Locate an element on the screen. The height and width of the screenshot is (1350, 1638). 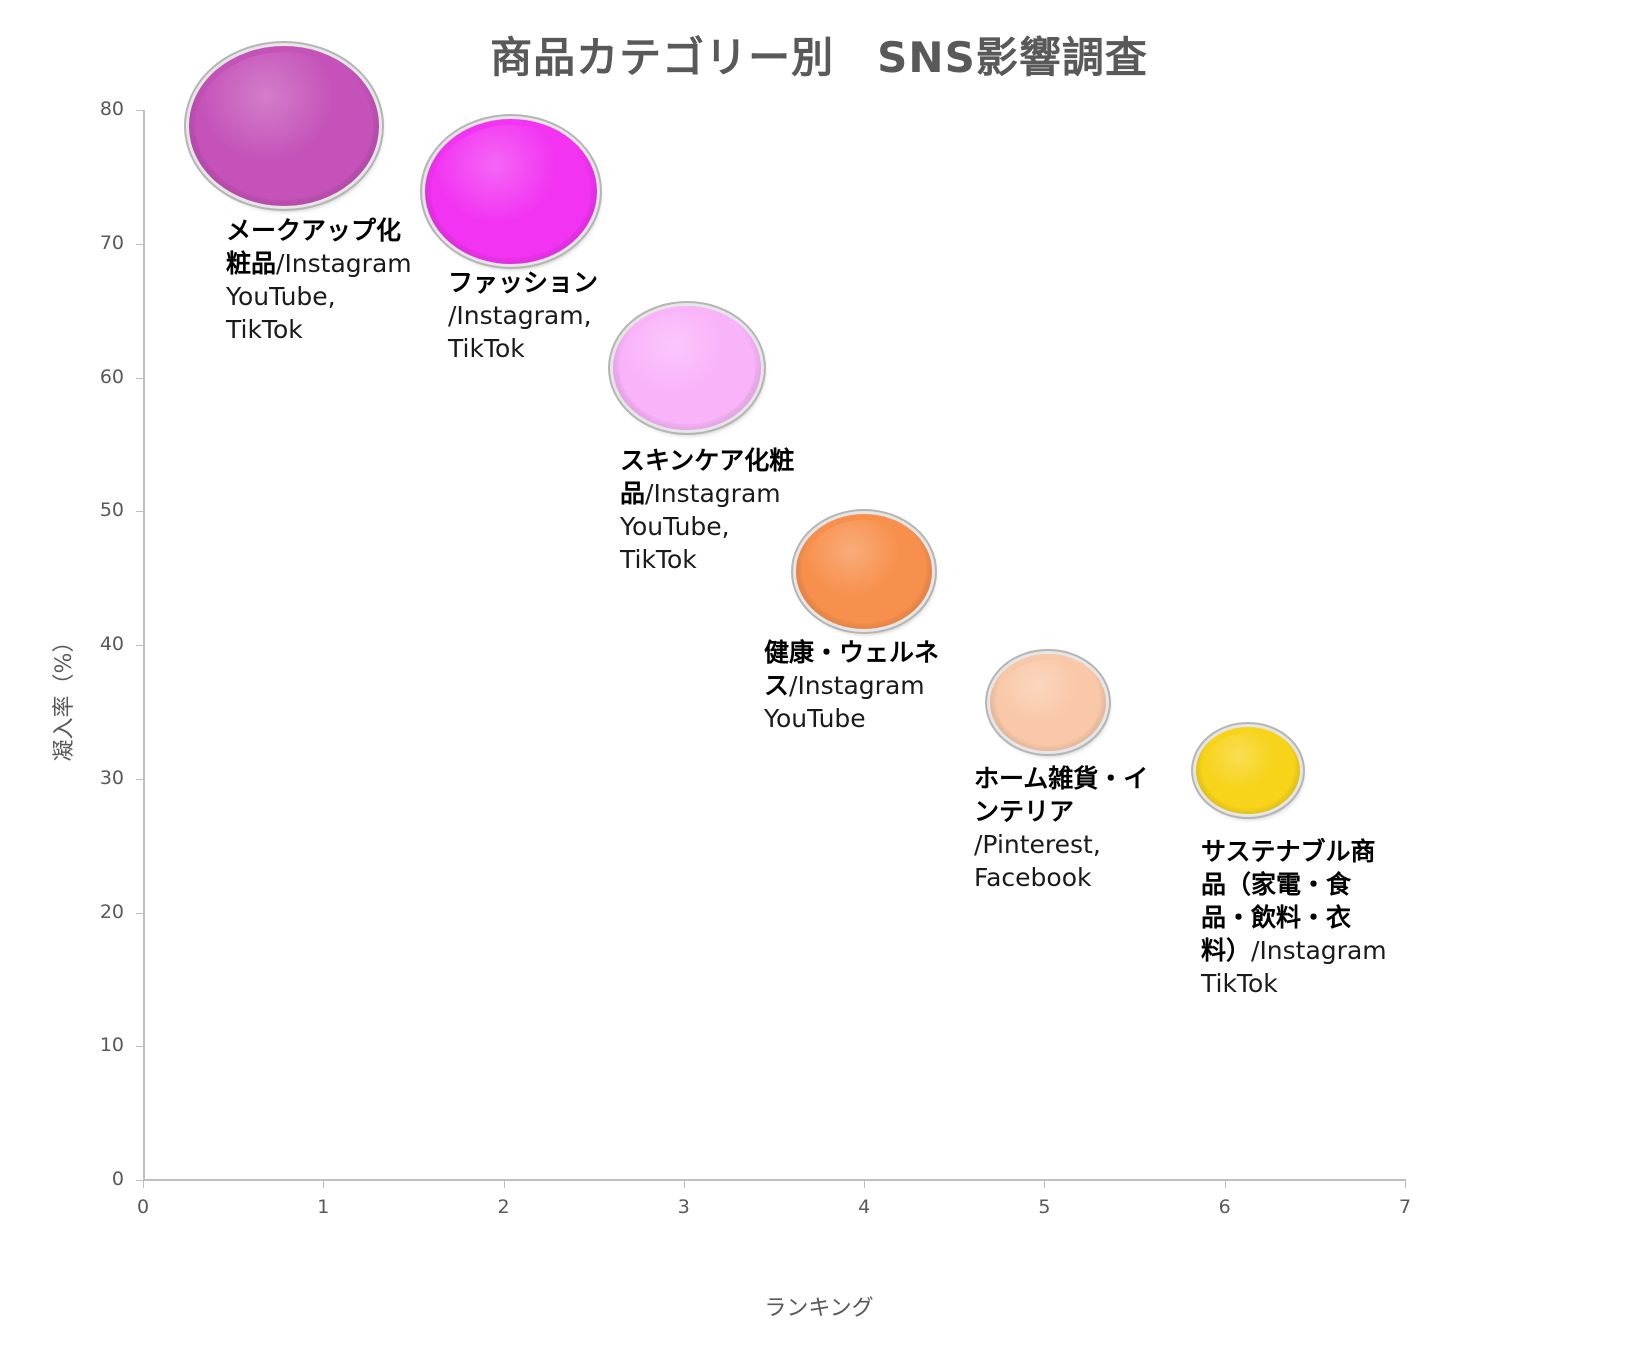
y-tick-label: 50 is located at coordinates (111, 510).